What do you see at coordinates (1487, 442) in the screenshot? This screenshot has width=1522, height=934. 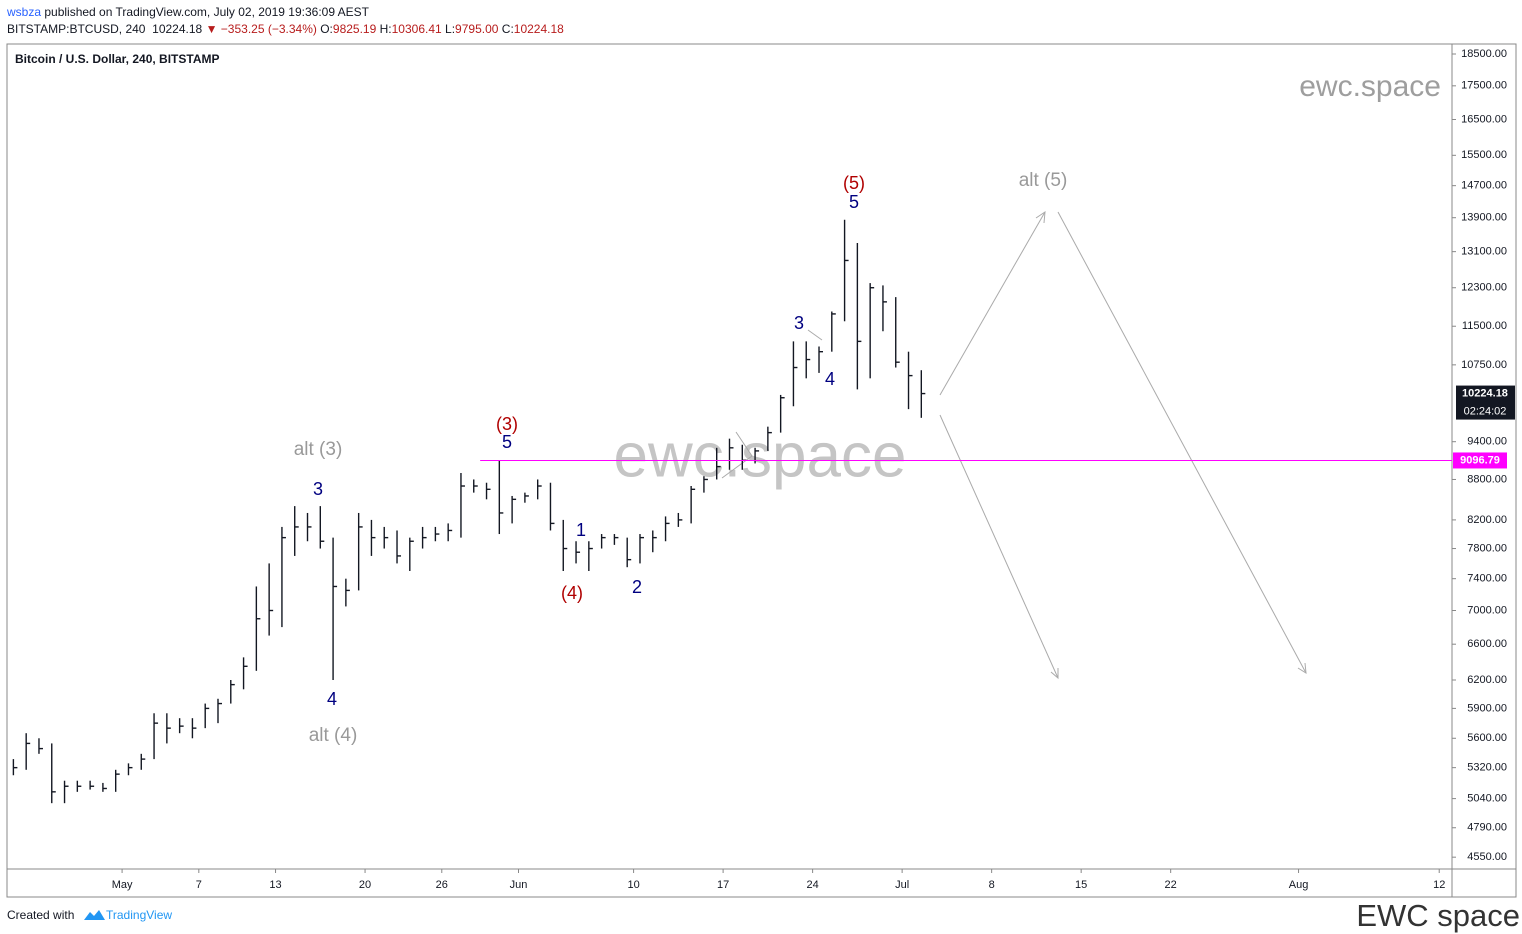 I see `y-tick-label: 9400.00` at bounding box center [1487, 442].